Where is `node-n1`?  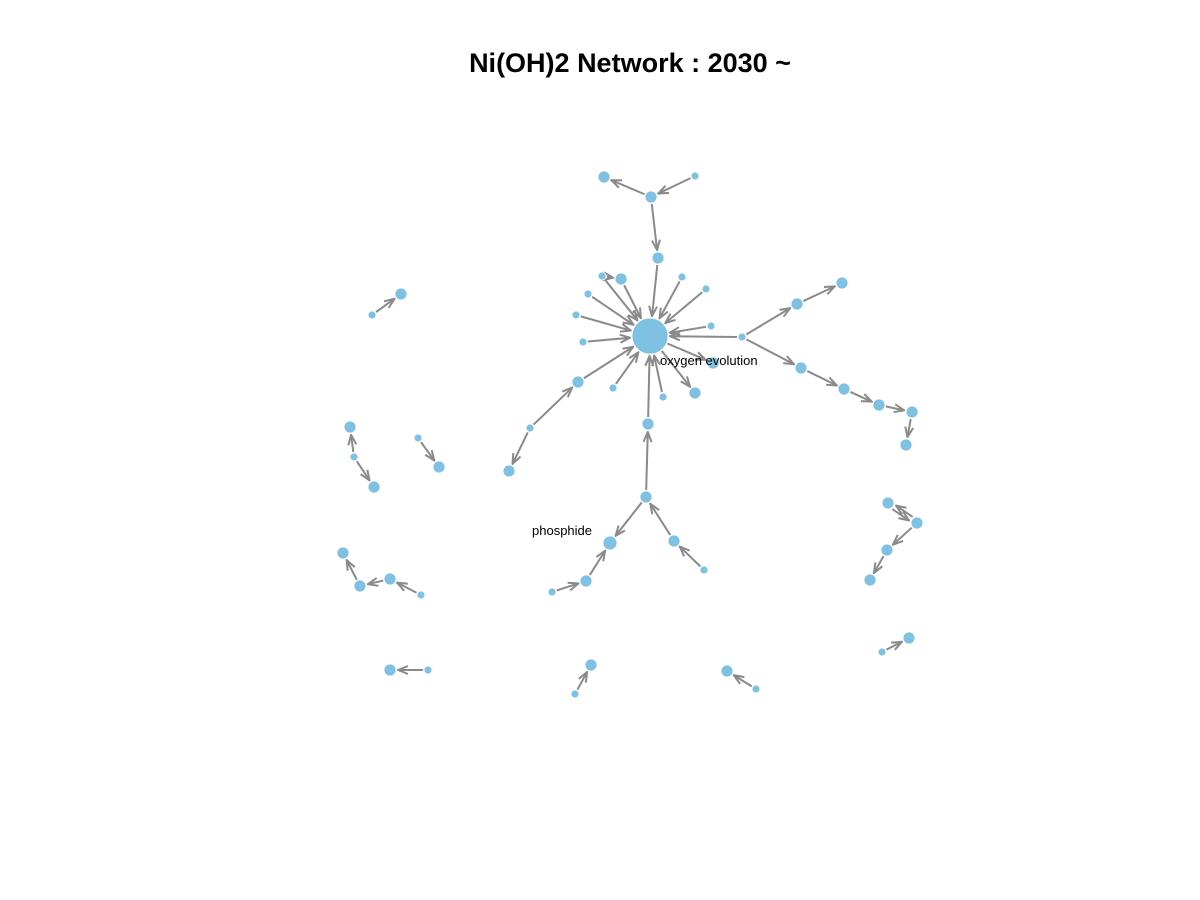
node-n1 is located at coordinates (909, 638).